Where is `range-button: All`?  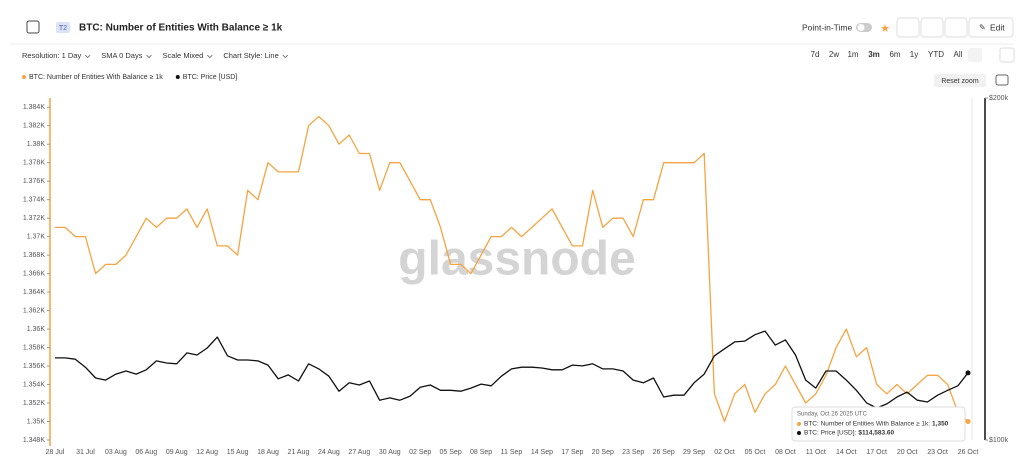
range-button: All is located at coordinates (958, 54).